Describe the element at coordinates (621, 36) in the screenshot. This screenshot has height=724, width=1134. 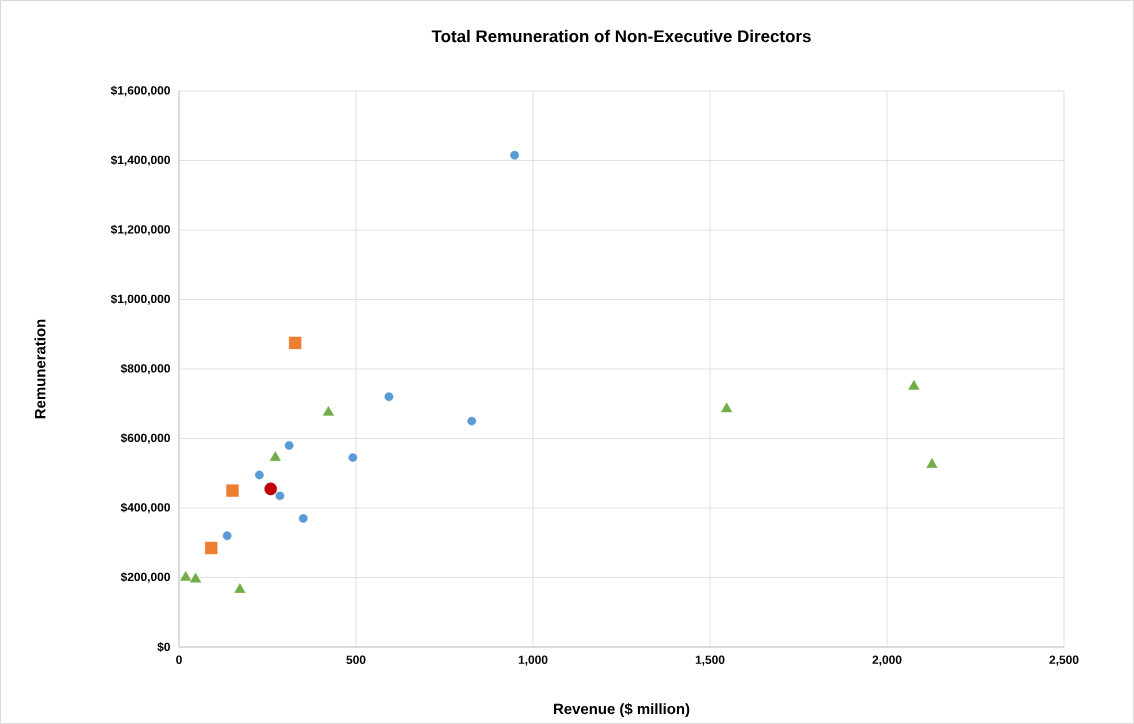
I see `chart-title: Total Remuneration of Non-Executive Directors` at that location.